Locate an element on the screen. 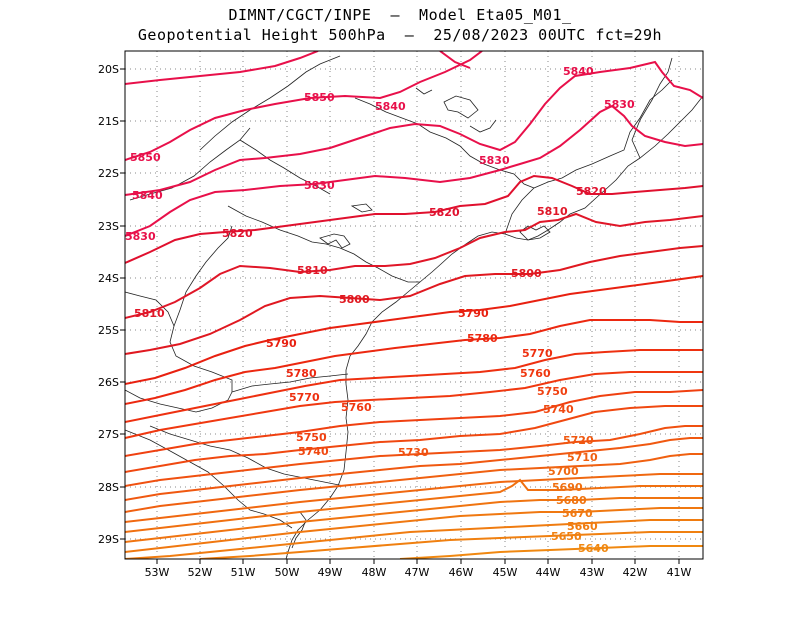  lat-tick-label: 20S is located at coordinates (108, 69).